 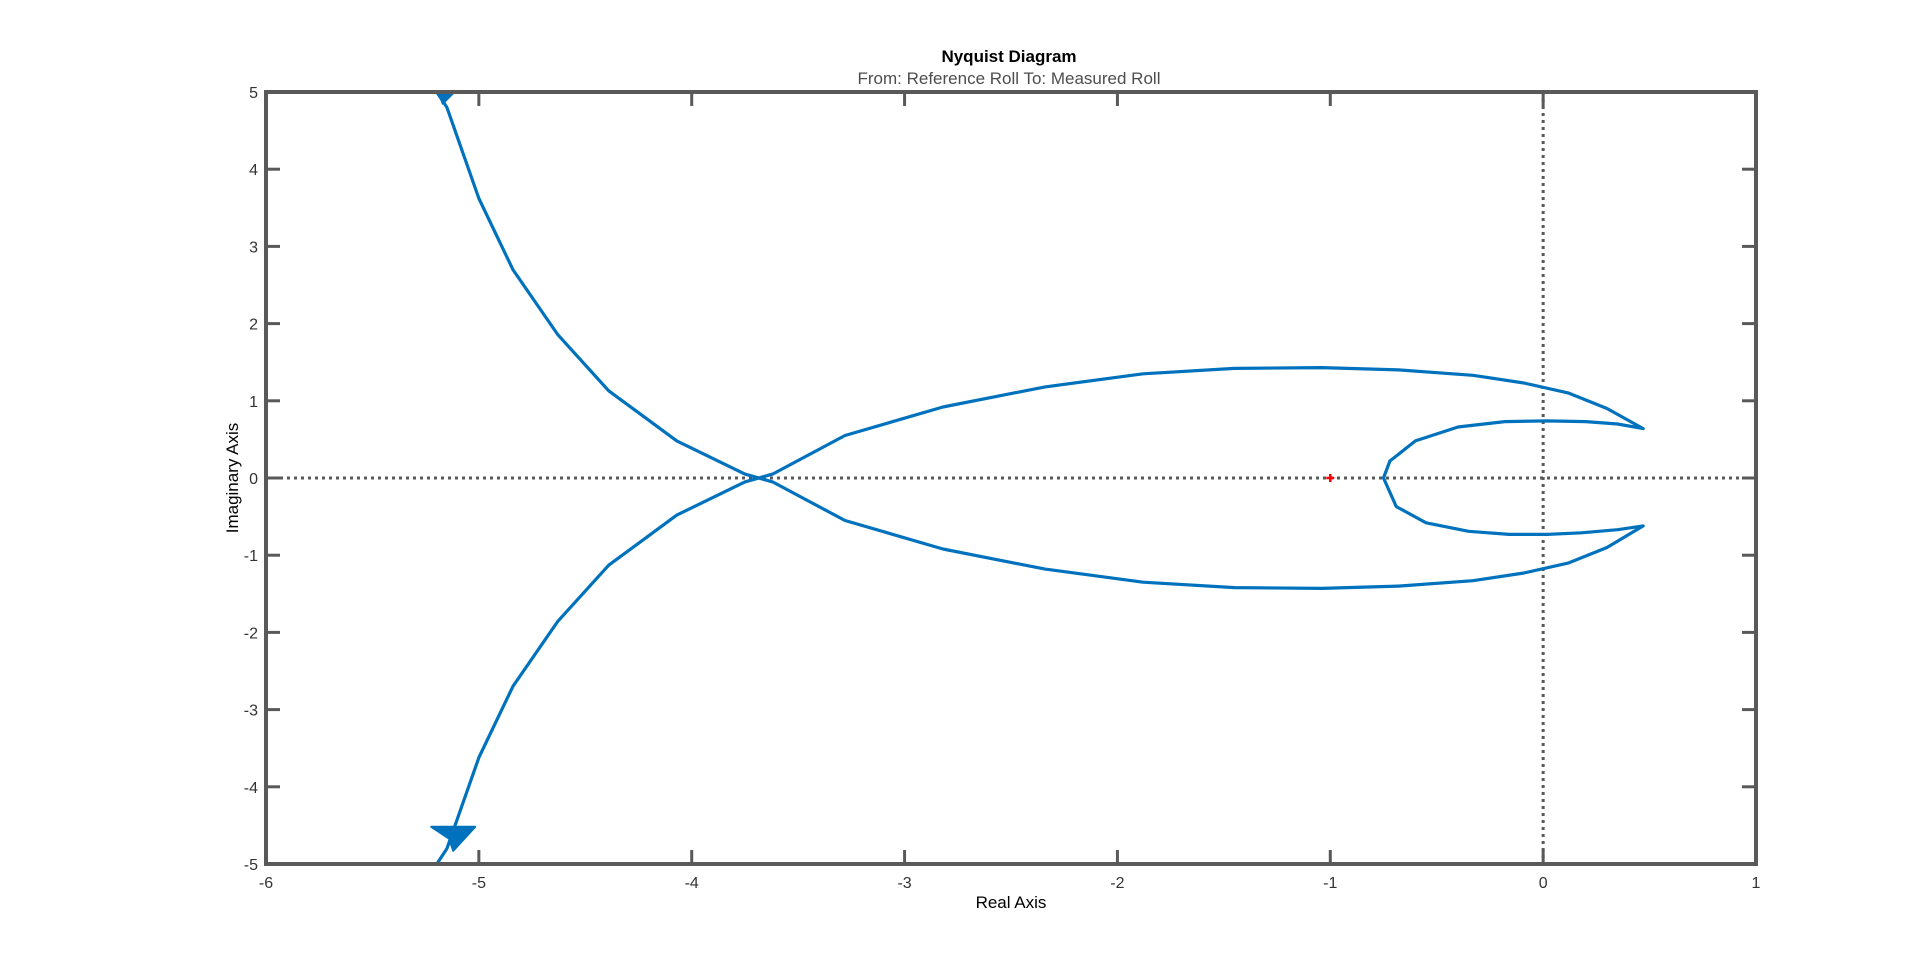 I want to click on x-tick-label-1: -5, so click(x=479, y=883).